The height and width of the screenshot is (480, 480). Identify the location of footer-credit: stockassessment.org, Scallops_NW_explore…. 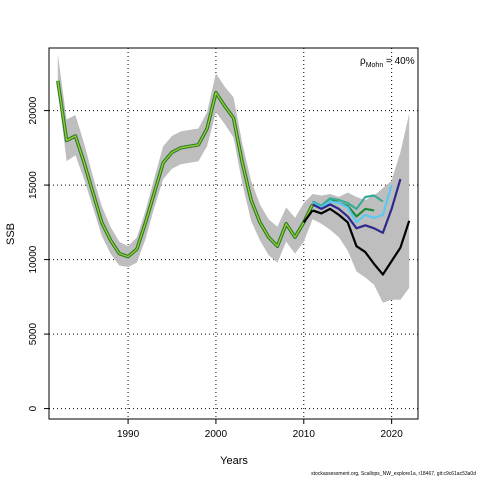
(393, 474).